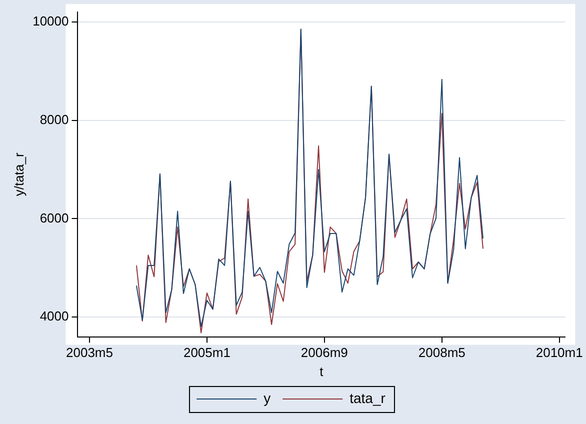 Image resolution: width=586 pixels, height=424 pixels. I want to click on y-axis-title: y/tata_r, so click(18, 174).